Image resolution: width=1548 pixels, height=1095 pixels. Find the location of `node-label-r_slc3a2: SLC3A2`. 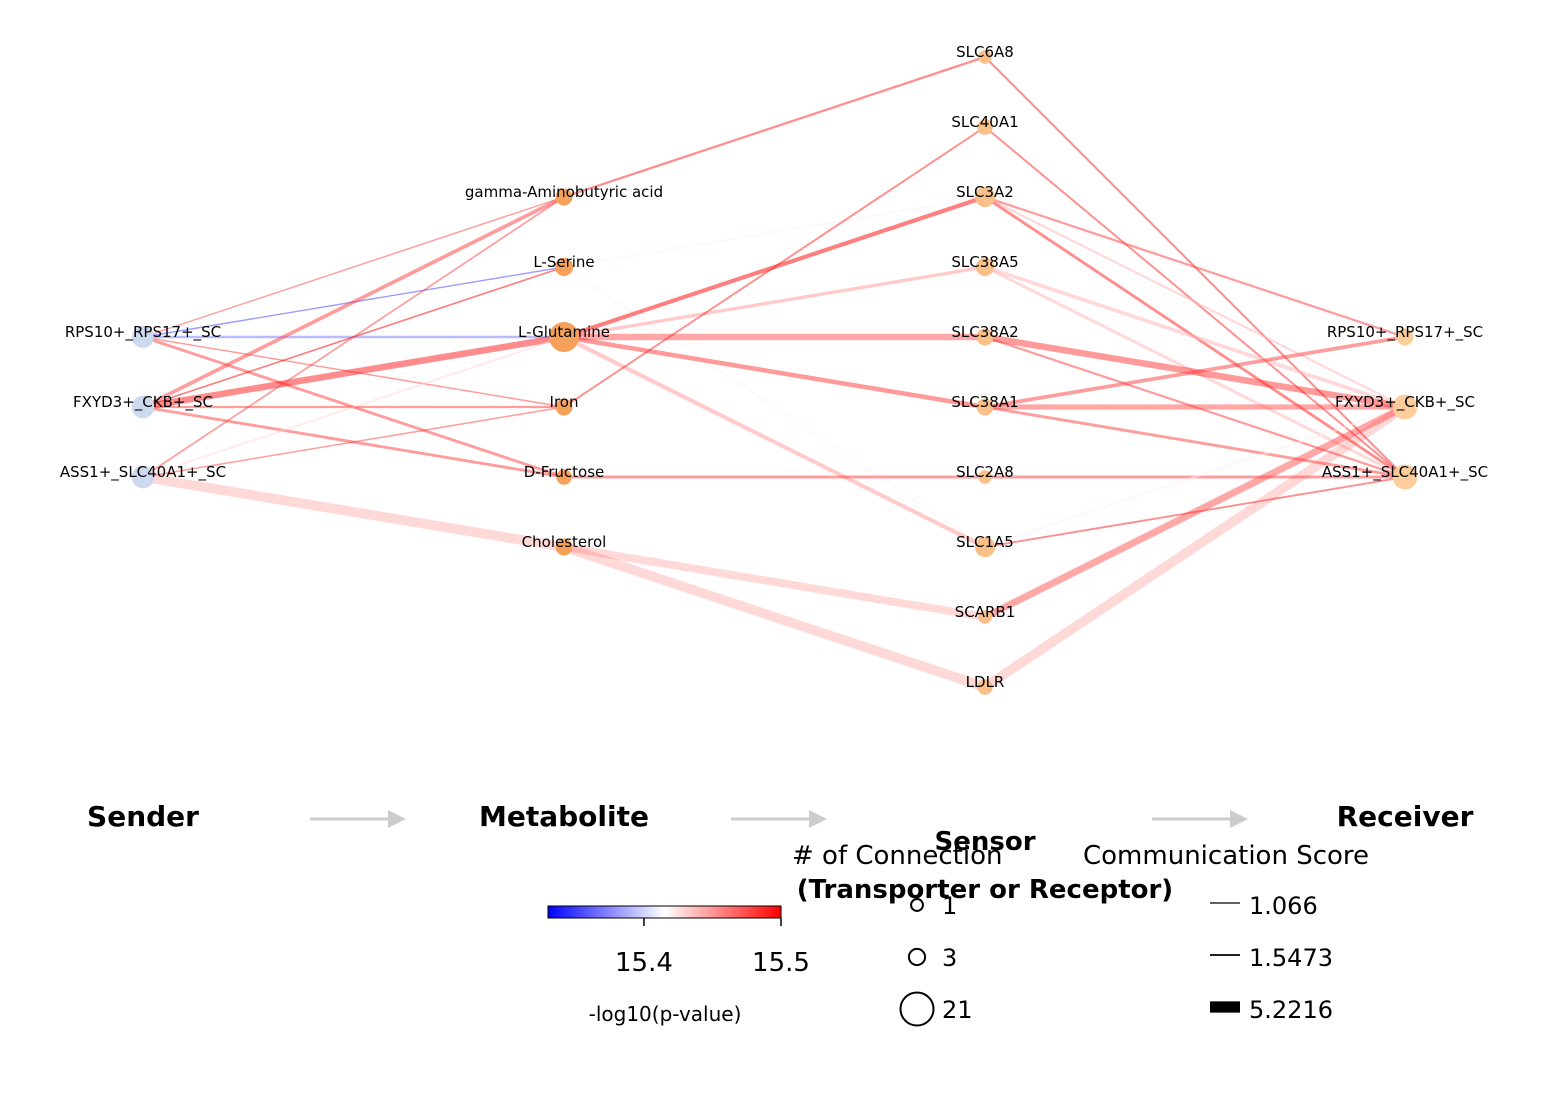

node-label-r_slc3a2: SLC3A2 is located at coordinates (985, 192).